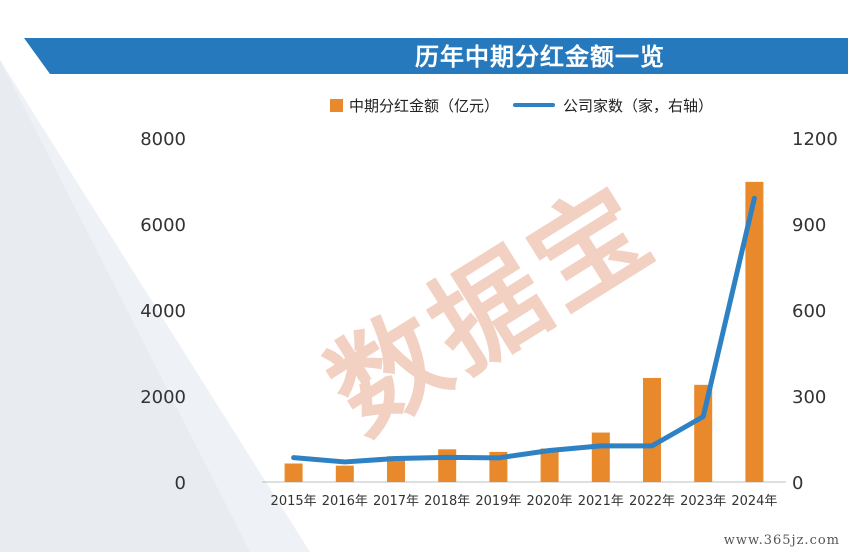 This screenshot has height=552, width=848. I want to click on legend-label-count: 公司家数（家，右轴）, so click(638, 105).